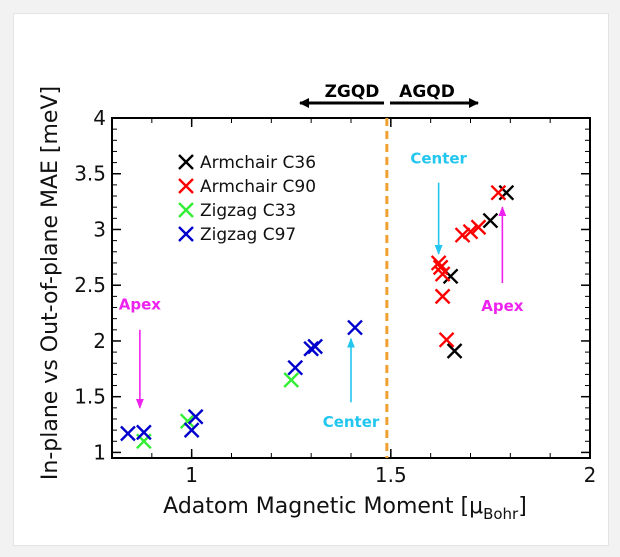 The height and width of the screenshot is (557, 620). What do you see at coordinates (258, 163) in the screenshot?
I see `legend-label: Armchair C36` at bounding box center [258, 163].